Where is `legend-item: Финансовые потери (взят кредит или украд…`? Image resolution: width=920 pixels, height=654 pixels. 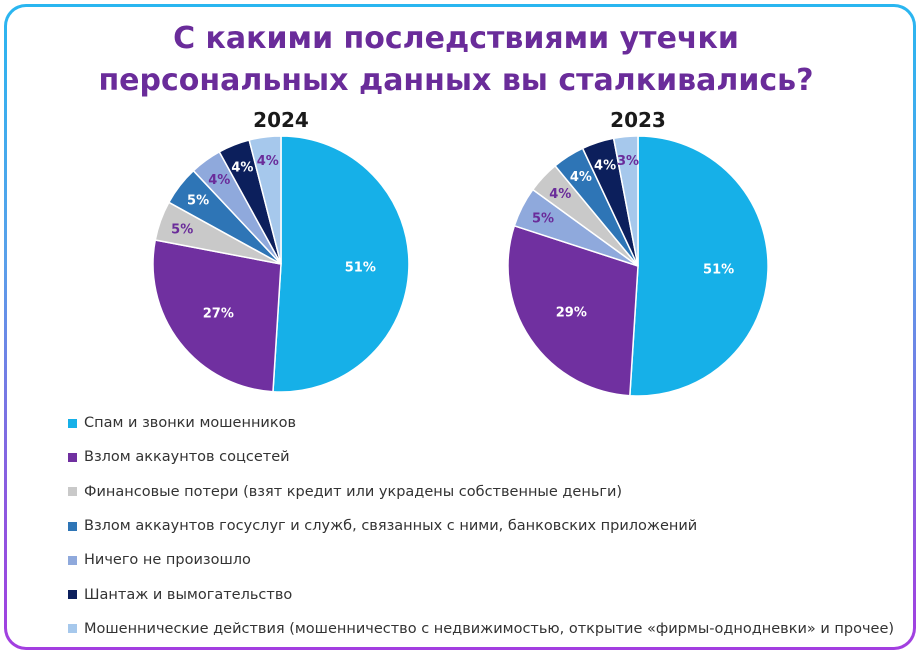
legend-item: Финансовые потери (взят кредит или украд… is located at coordinates (481, 492).